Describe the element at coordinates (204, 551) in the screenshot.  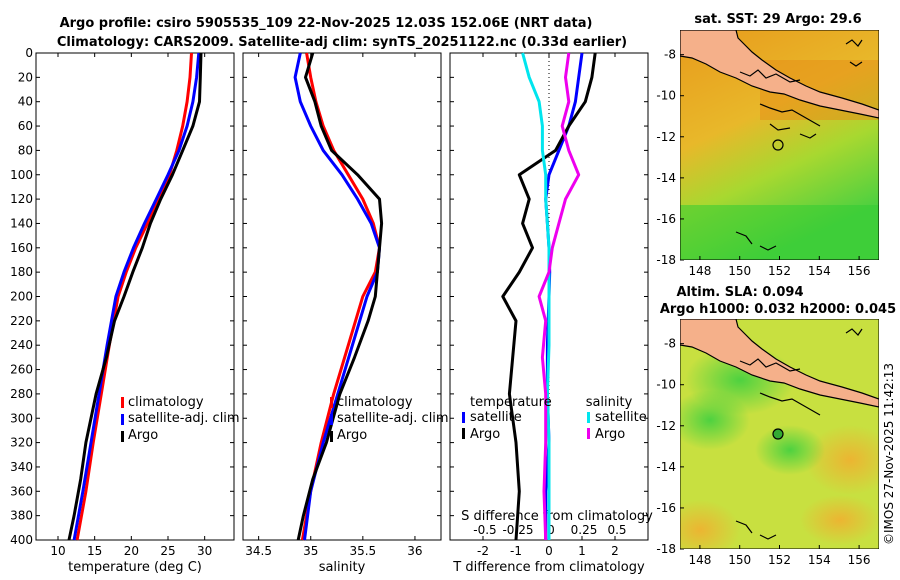
I see `x-tick-label: 30` at that location.